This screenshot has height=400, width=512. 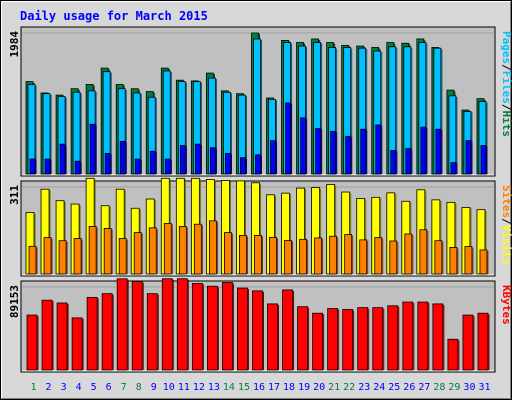 What do you see at coordinates (34, 387) in the screenshot?
I see `day-label: 1` at bounding box center [34, 387].